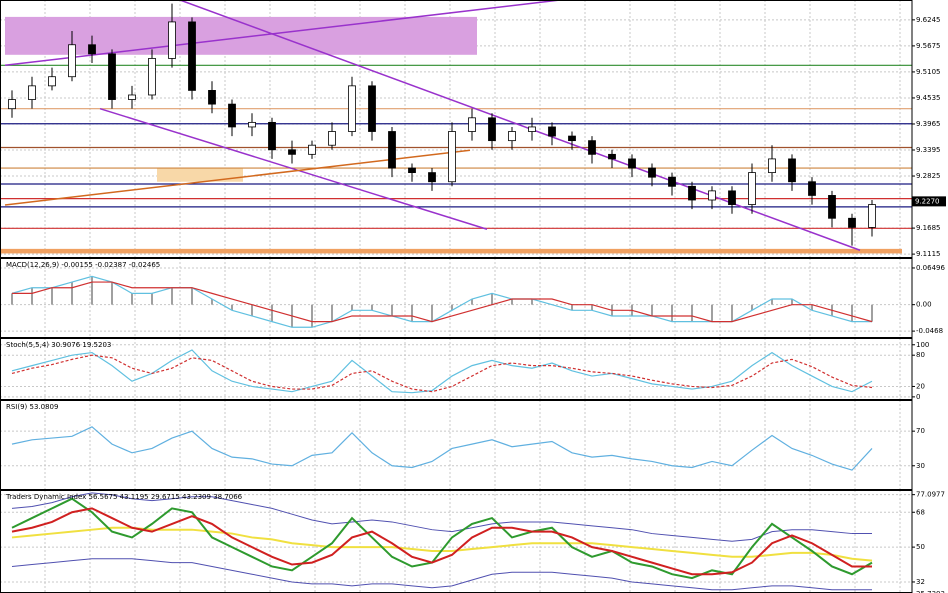 The width and height of the screenshot is (948, 593). I want to click on y-tick-label: 70, so click(920, 431).